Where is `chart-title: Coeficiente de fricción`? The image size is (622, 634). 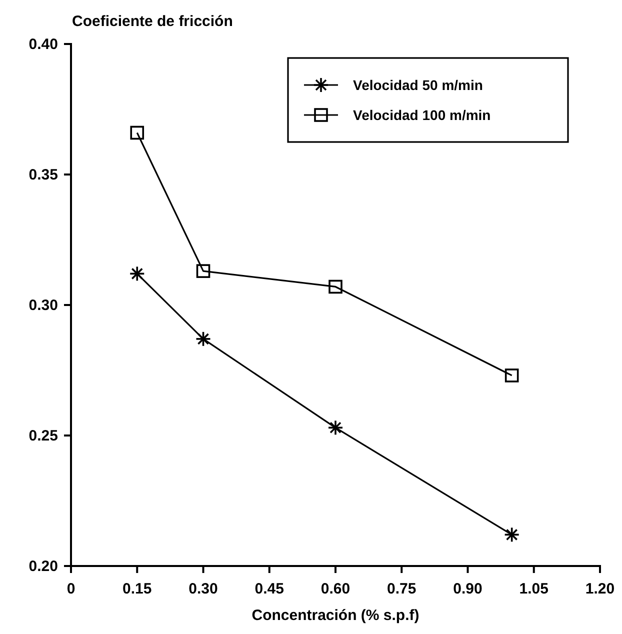 chart-title: Coeficiente de fricción is located at coordinates (152, 21).